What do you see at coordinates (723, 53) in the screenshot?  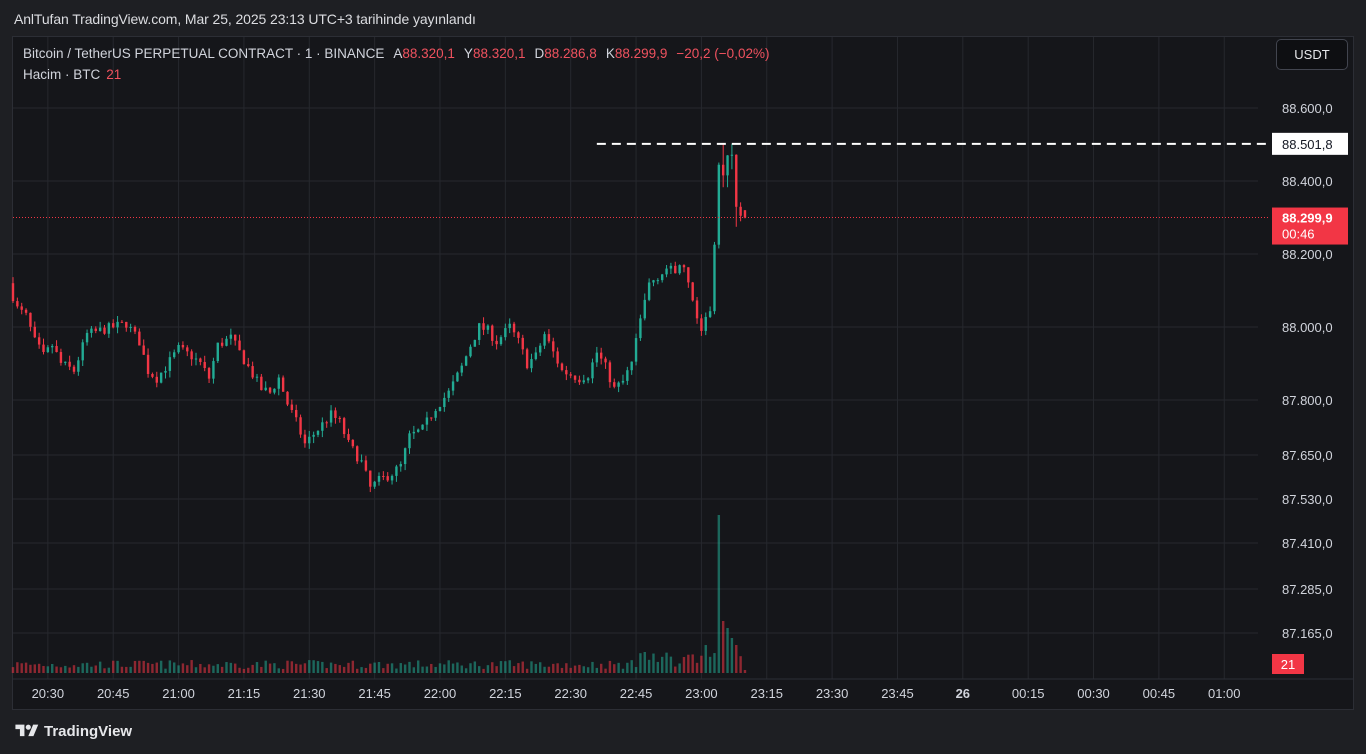 I see `change-value: −20,2 (−0,02%)` at bounding box center [723, 53].